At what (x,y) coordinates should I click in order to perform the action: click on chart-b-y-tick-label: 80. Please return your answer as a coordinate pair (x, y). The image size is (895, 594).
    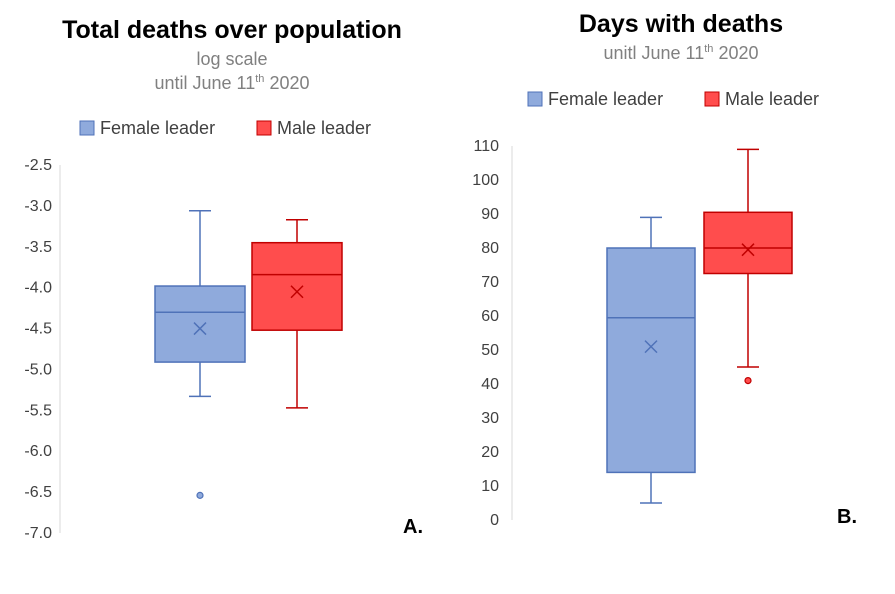
    Looking at the image, I should click on (490, 248).